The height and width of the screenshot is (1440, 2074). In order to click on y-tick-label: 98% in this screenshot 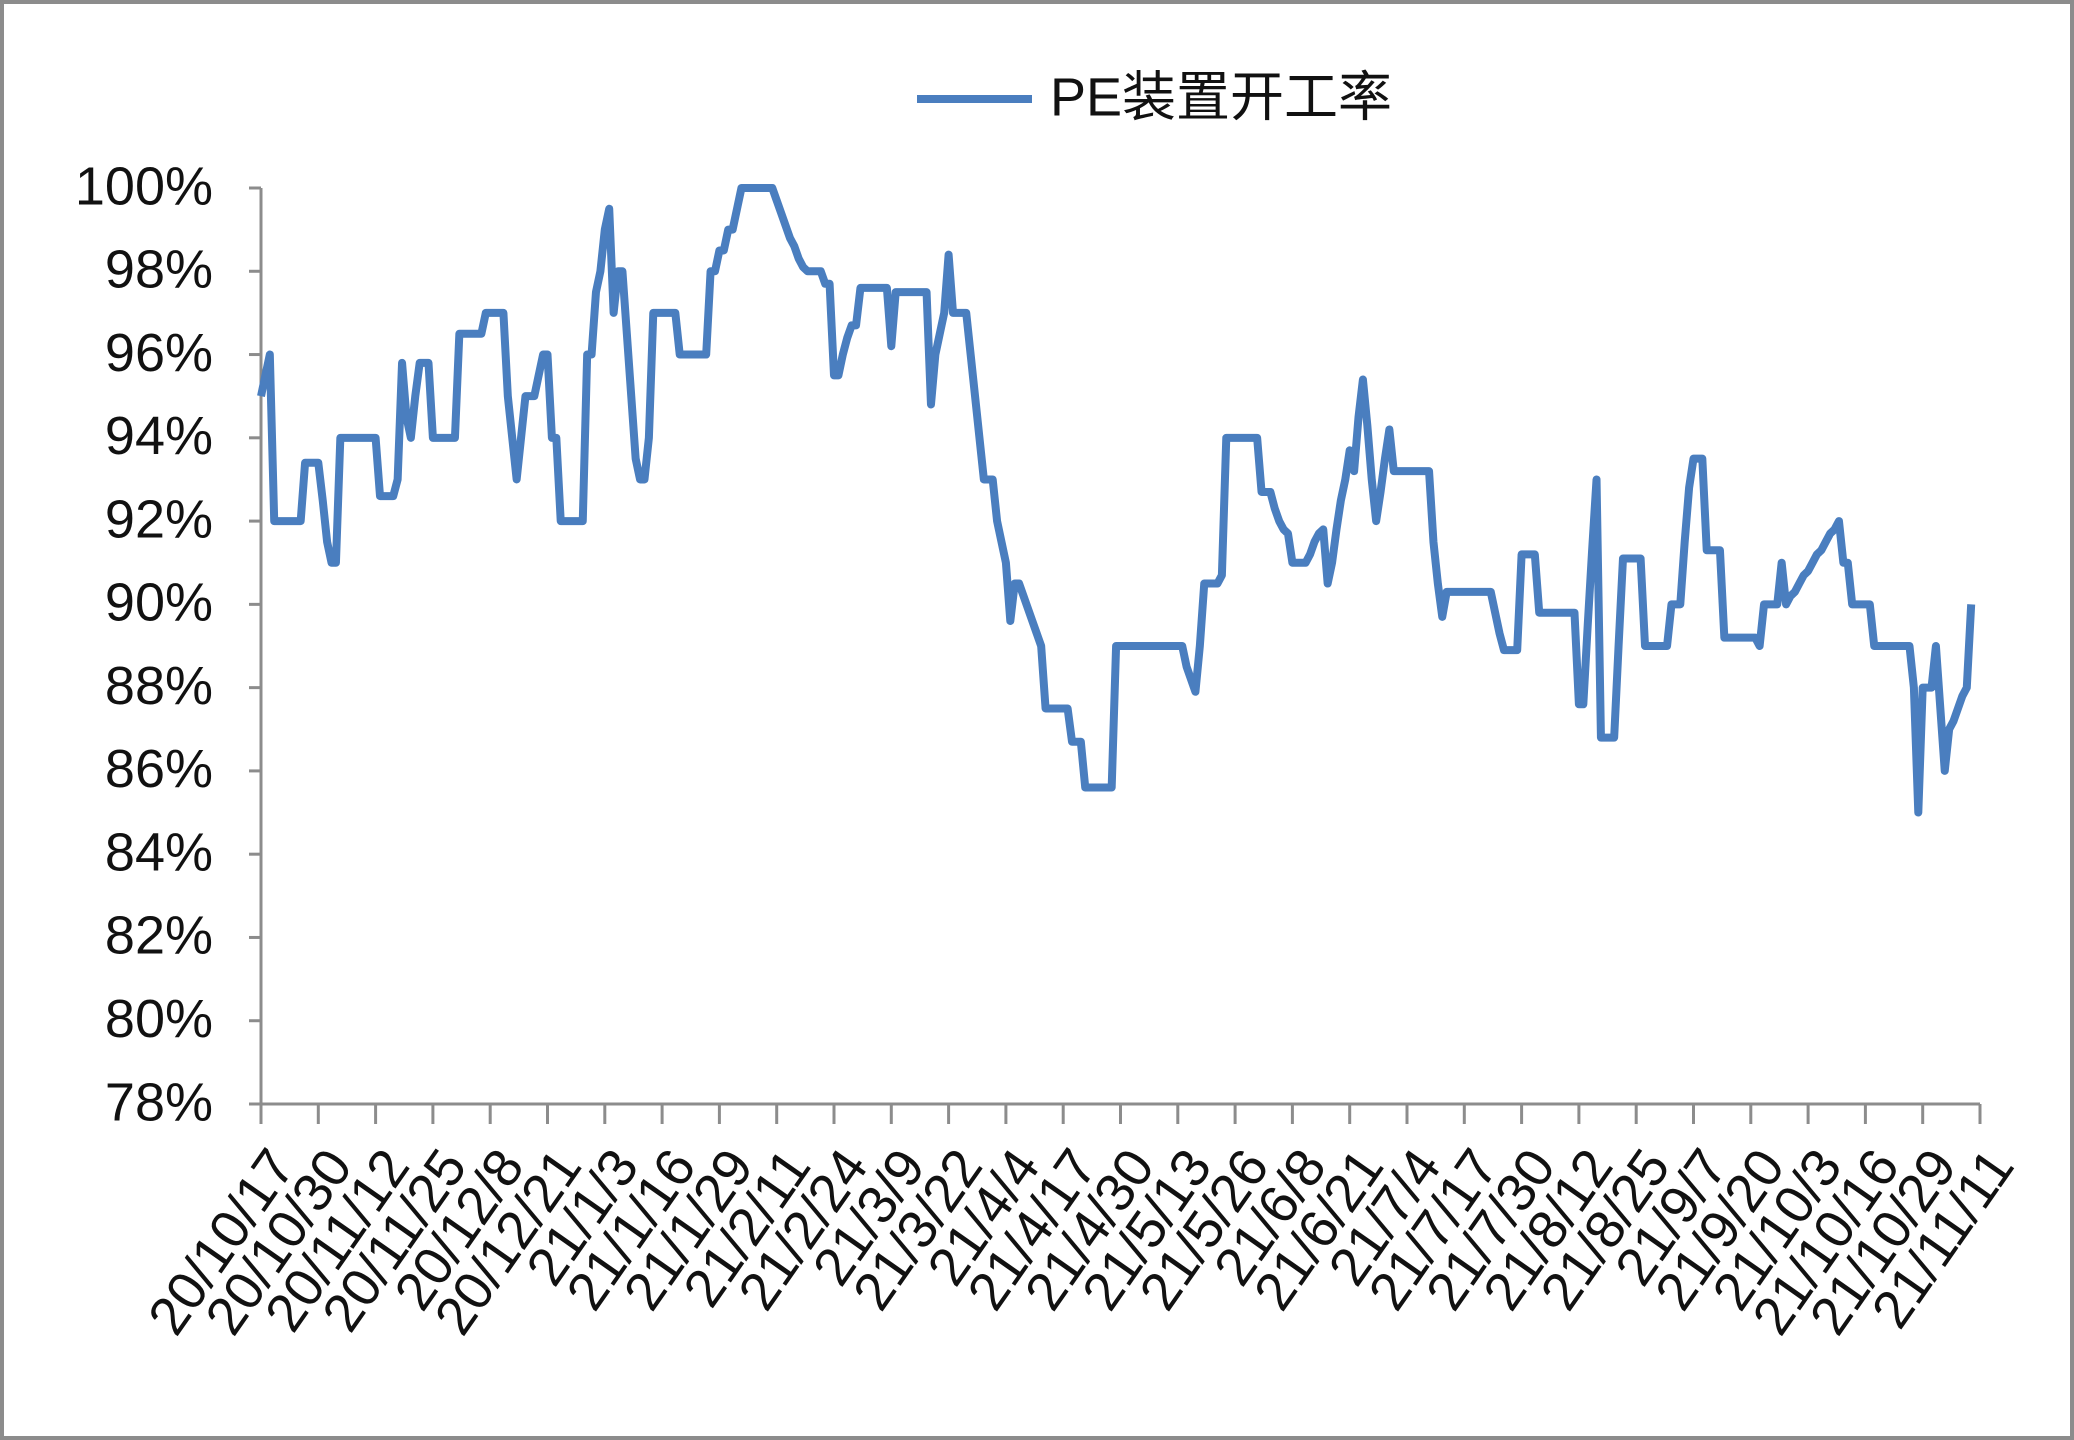, I will do `click(159, 270)`.